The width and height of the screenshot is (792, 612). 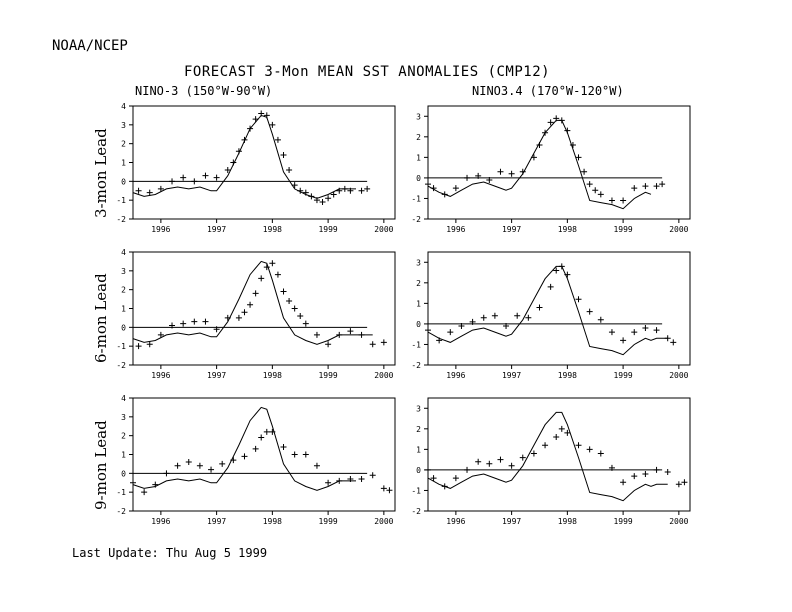 What do you see at coordinates (327, 229) in the screenshot?
I see `x-tick-label: 1999` at bounding box center [327, 229].